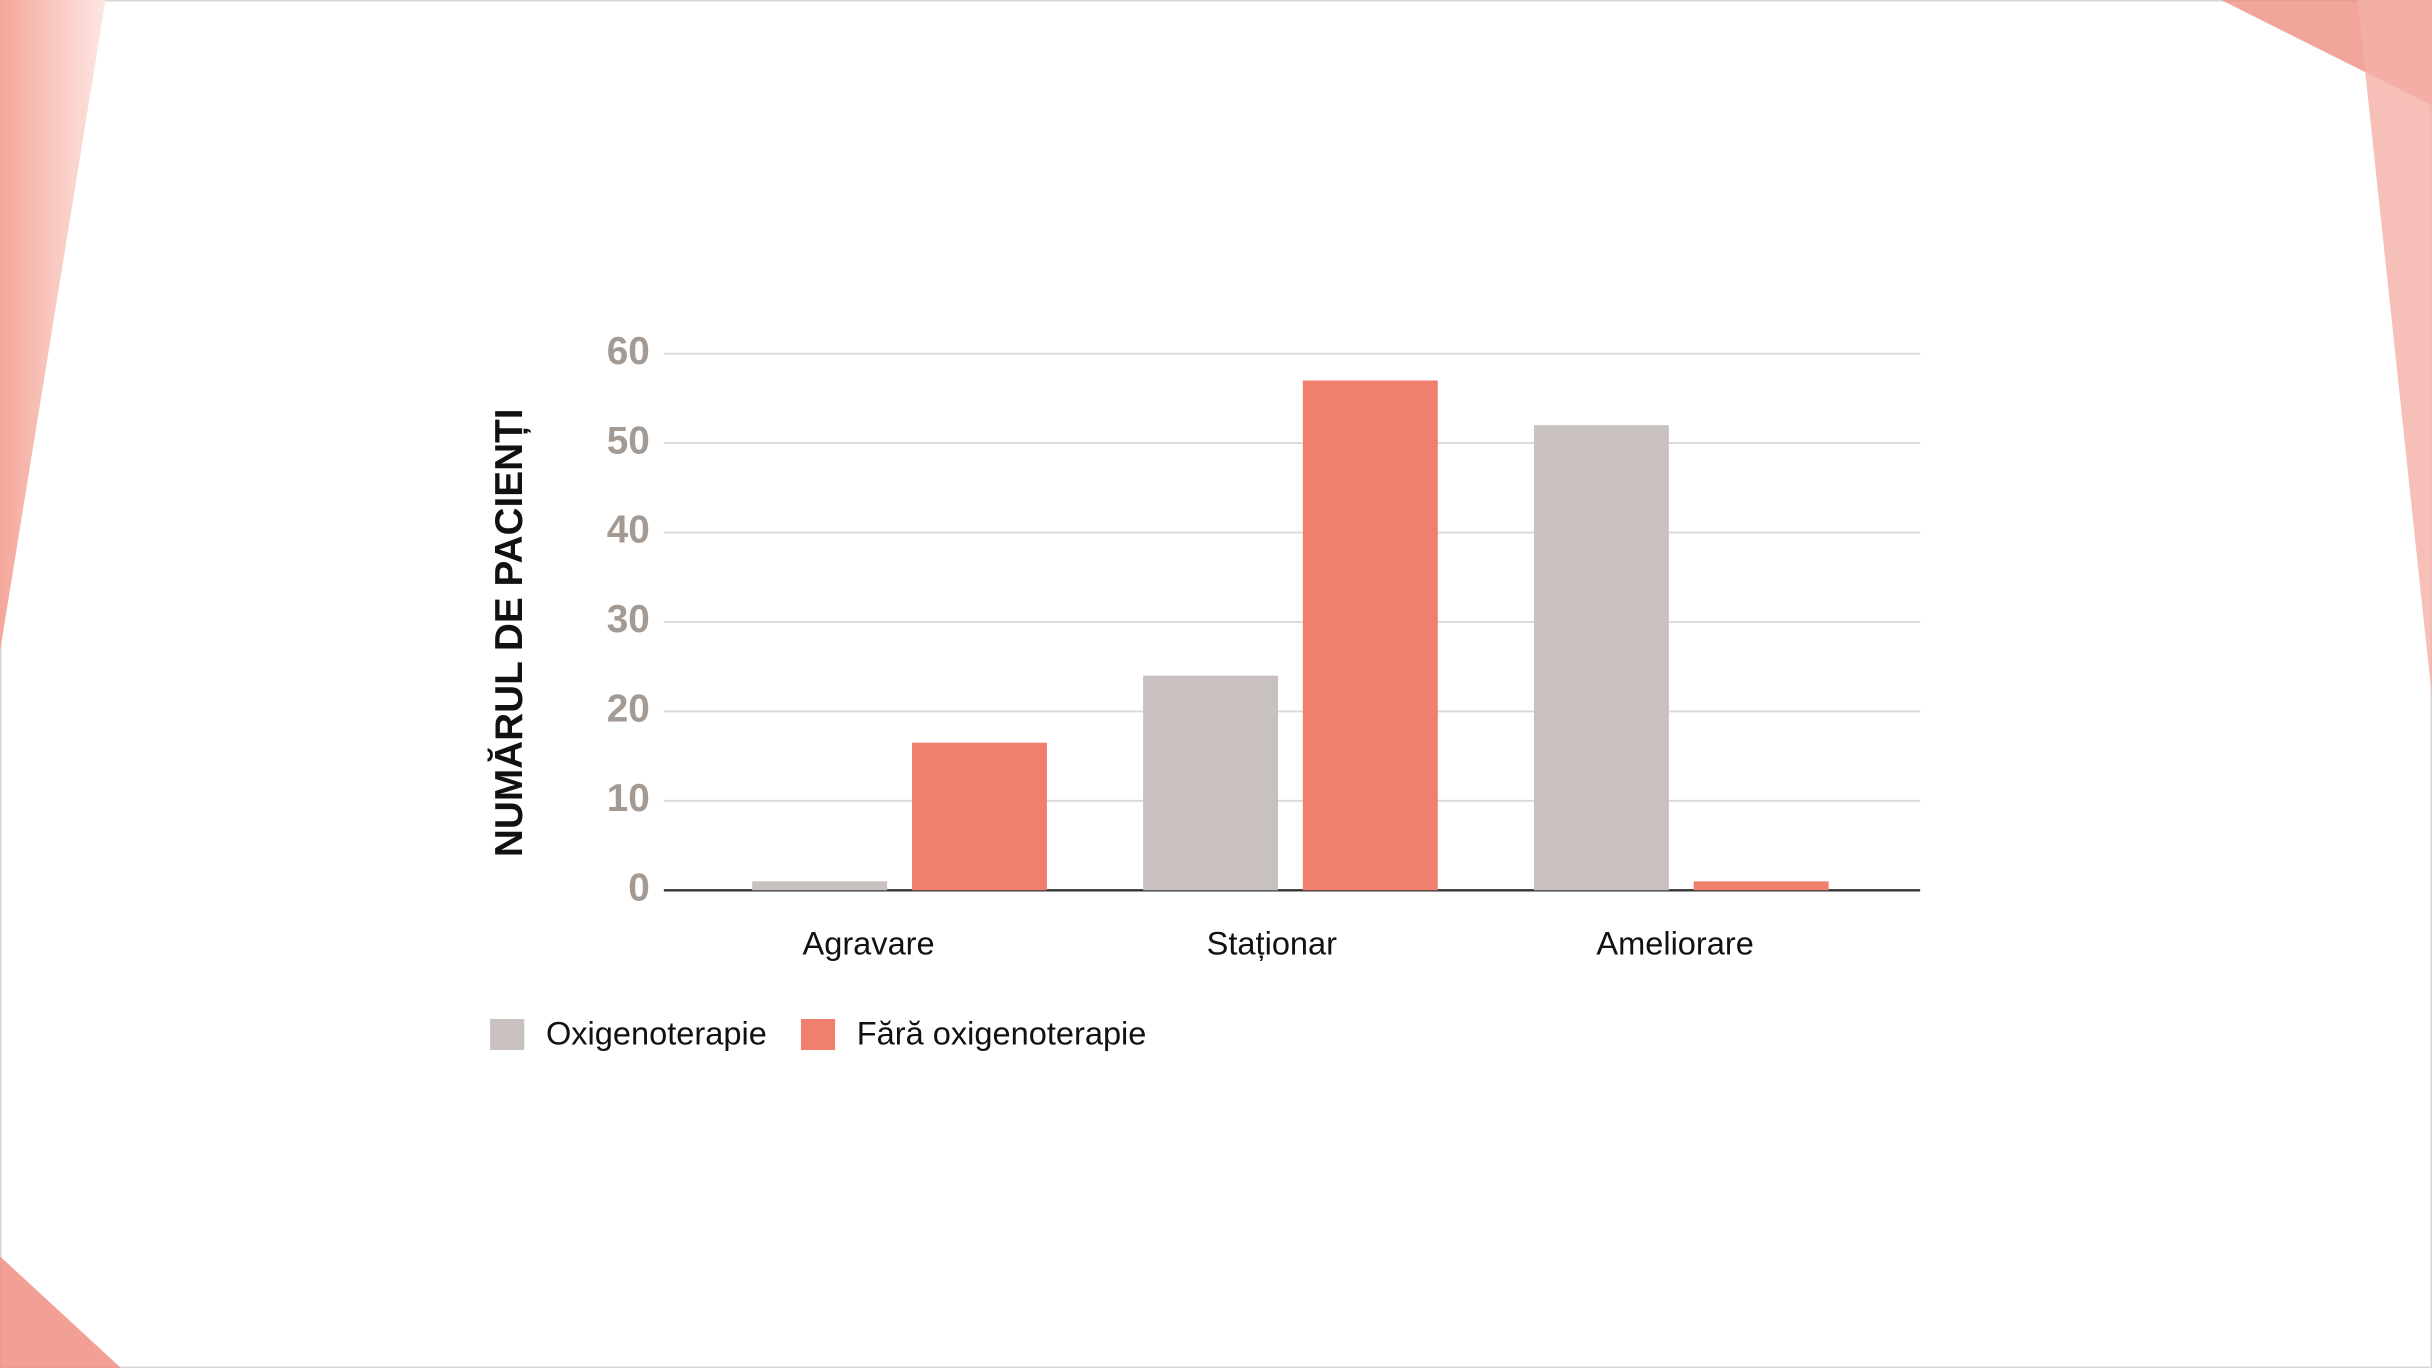  I want to click on x-tick-label: Staționar, so click(1272, 944).